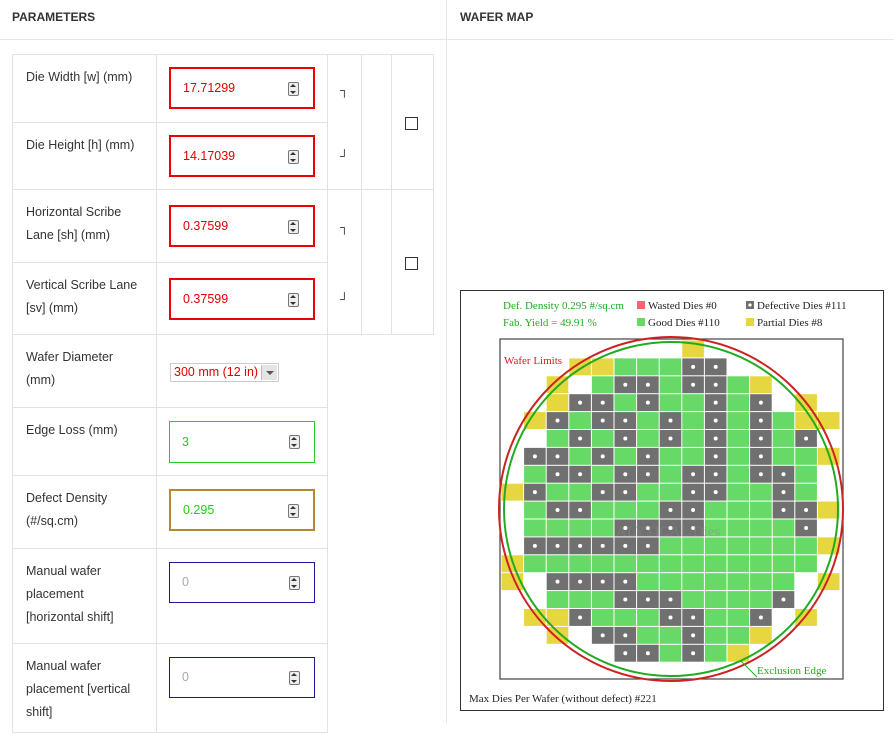  I want to click on v-scribe-cell: 0.37599, so click(242, 298).